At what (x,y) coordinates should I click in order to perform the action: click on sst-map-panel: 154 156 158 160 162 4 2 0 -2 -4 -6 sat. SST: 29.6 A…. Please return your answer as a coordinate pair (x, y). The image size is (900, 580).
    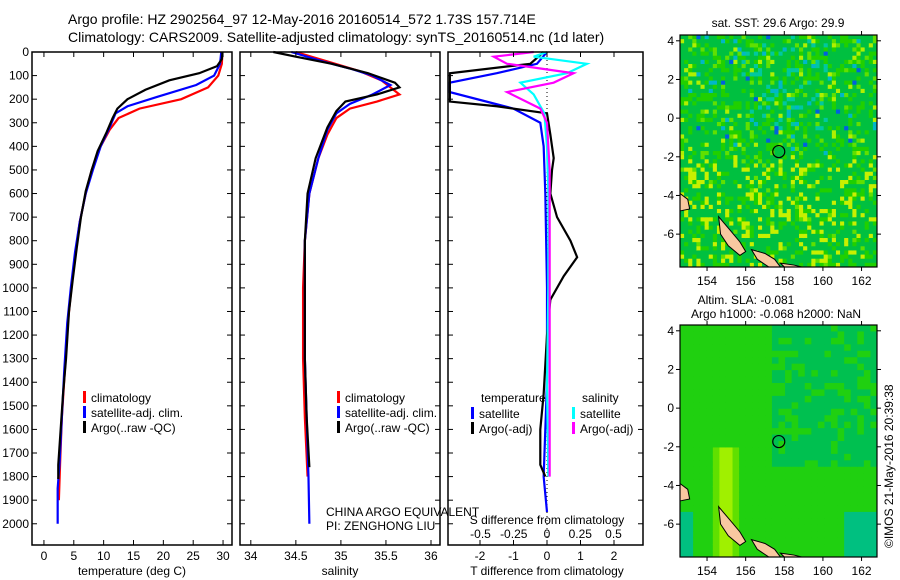
    Looking at the image, I should click on (772, 152).